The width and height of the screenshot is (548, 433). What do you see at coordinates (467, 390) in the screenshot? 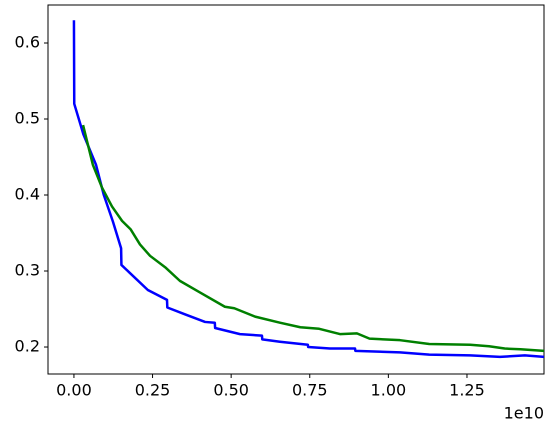
I see `x-tick-label: 1.25` at bounding box center [467, 390].